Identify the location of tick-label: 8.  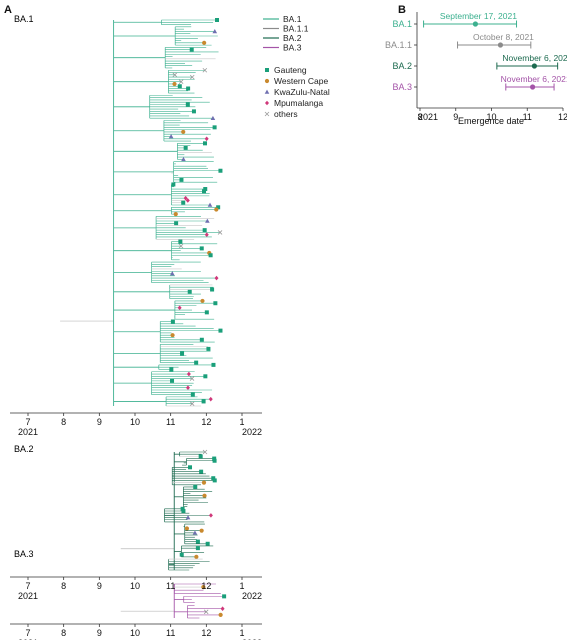
(63, 633).